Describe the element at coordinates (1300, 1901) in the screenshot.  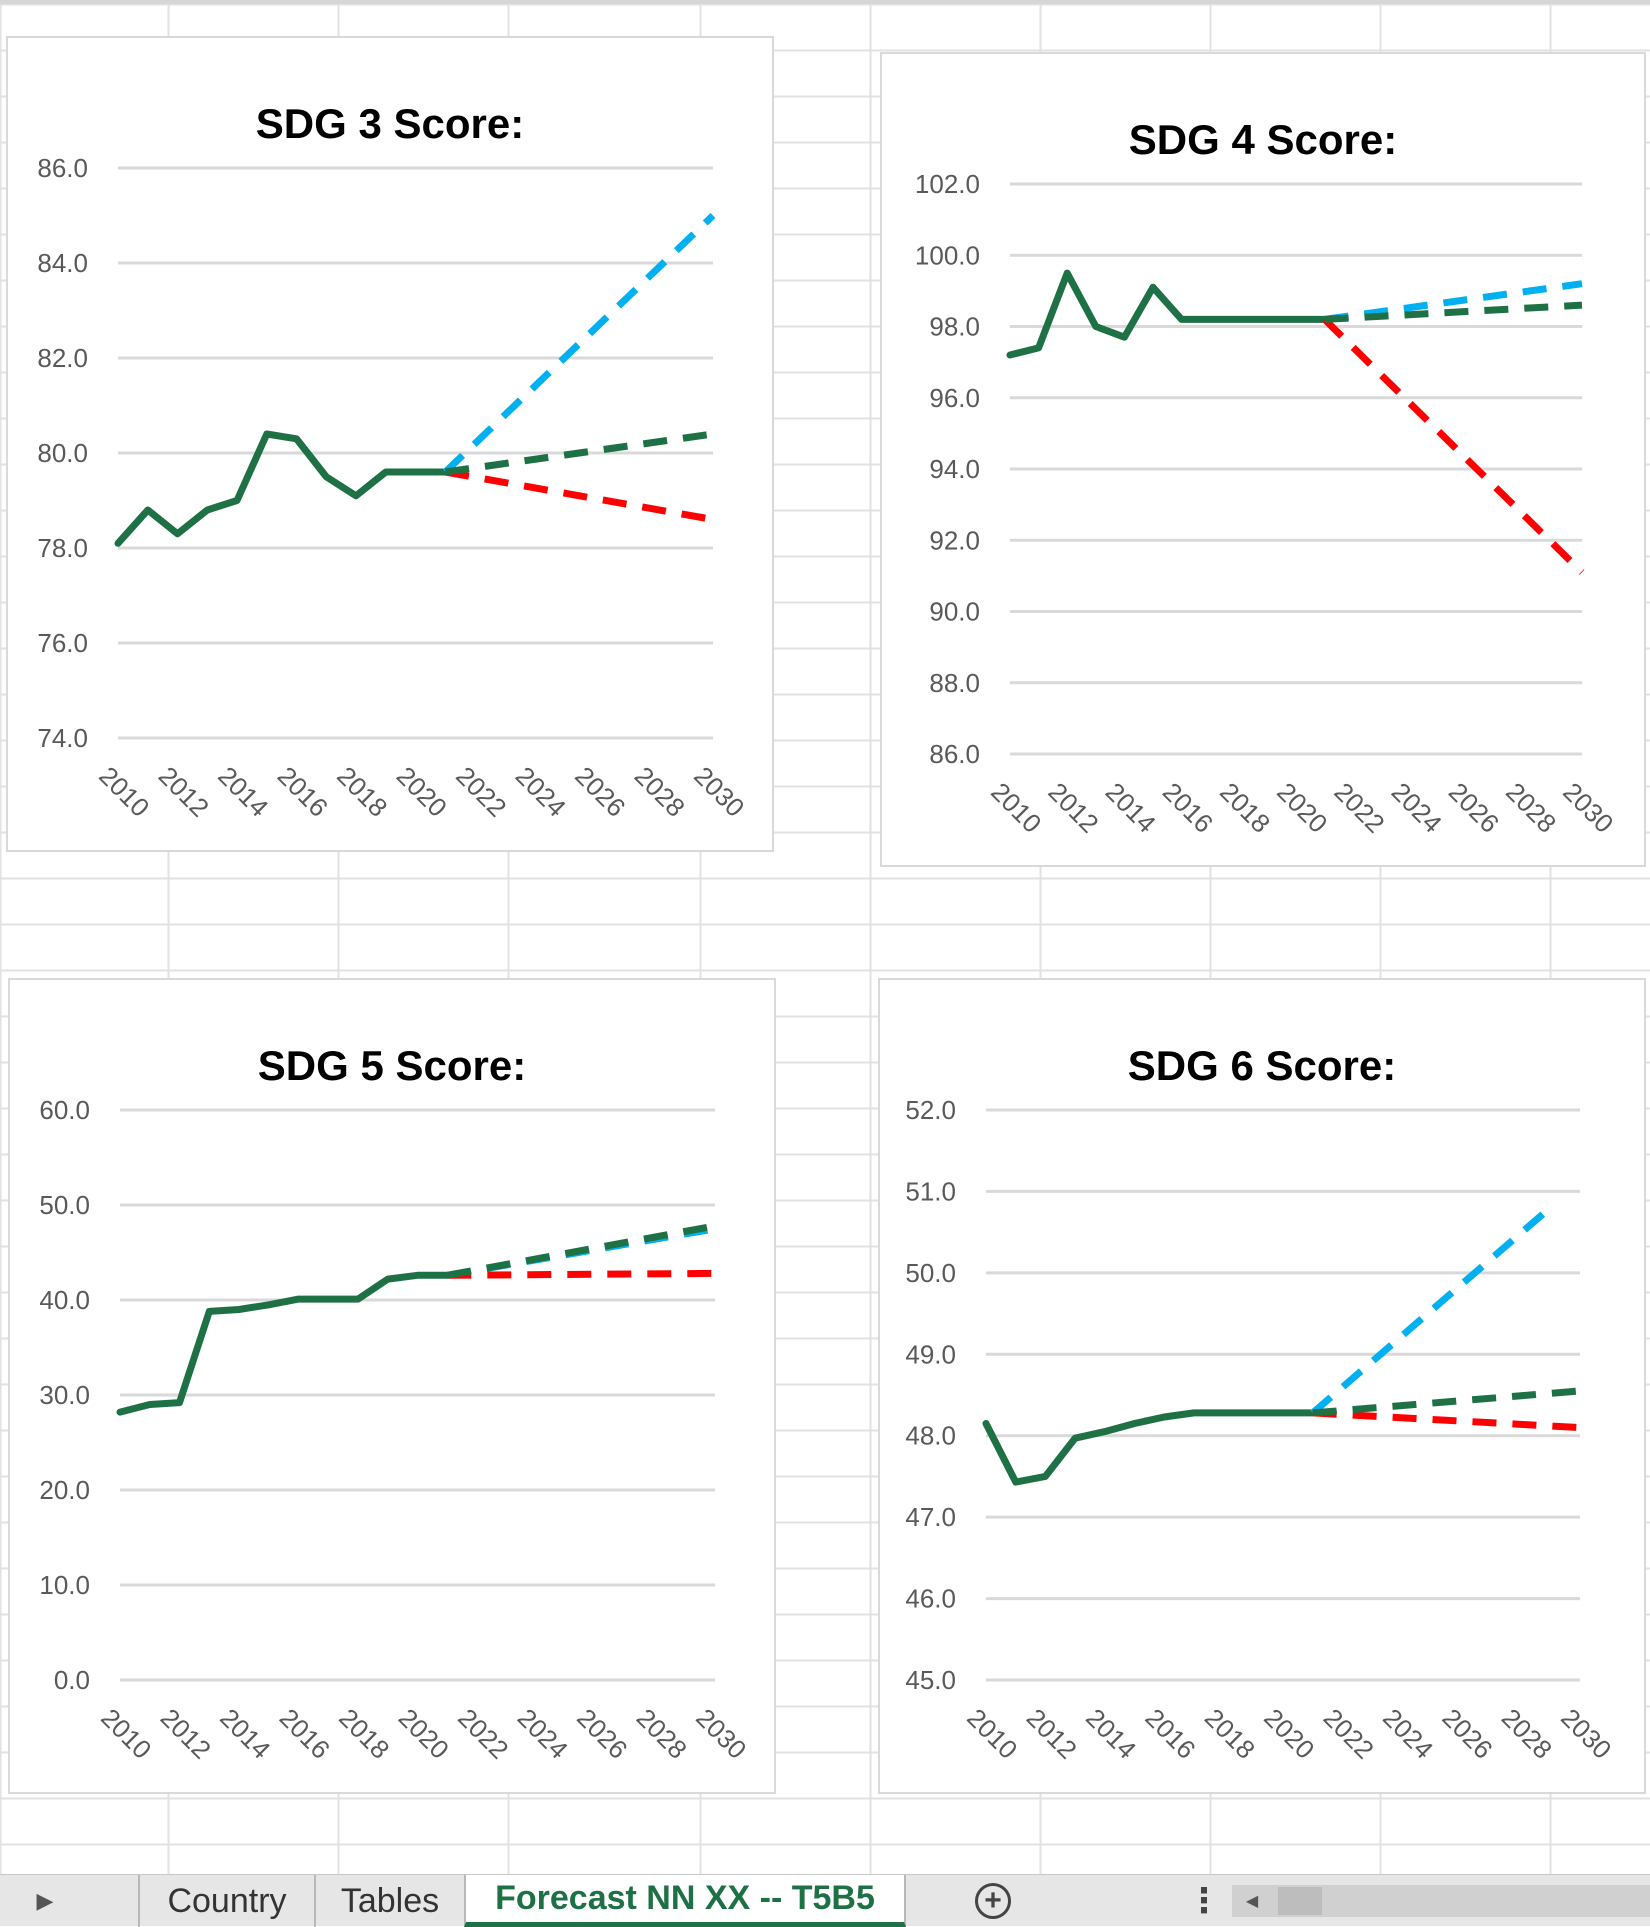
I see `scrollbar-thumb` at that location.